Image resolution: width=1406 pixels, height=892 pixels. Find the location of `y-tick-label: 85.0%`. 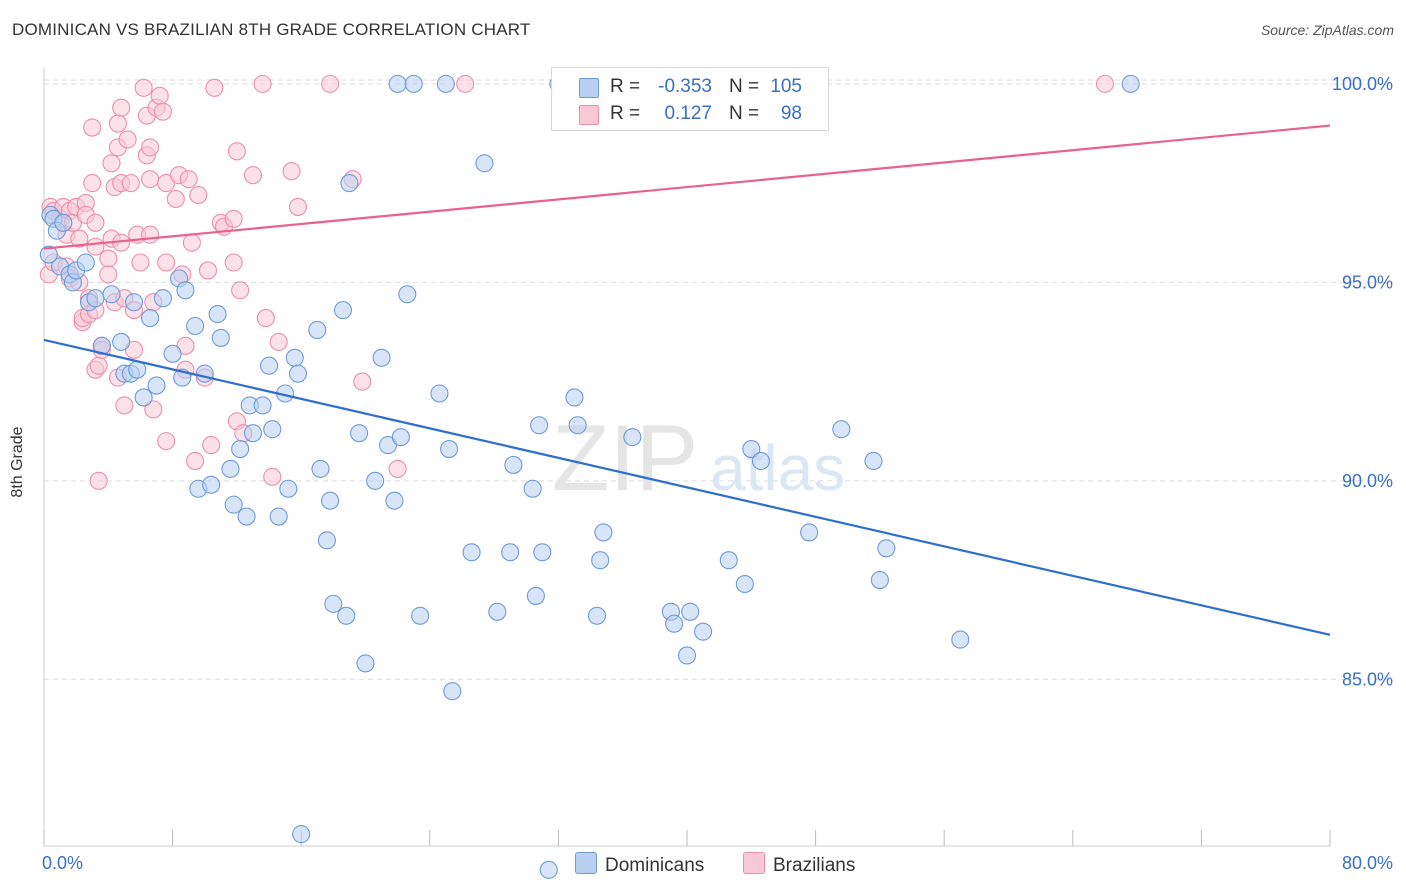

y-tick-label: 85.0% is located at coordinates (1367, 679).